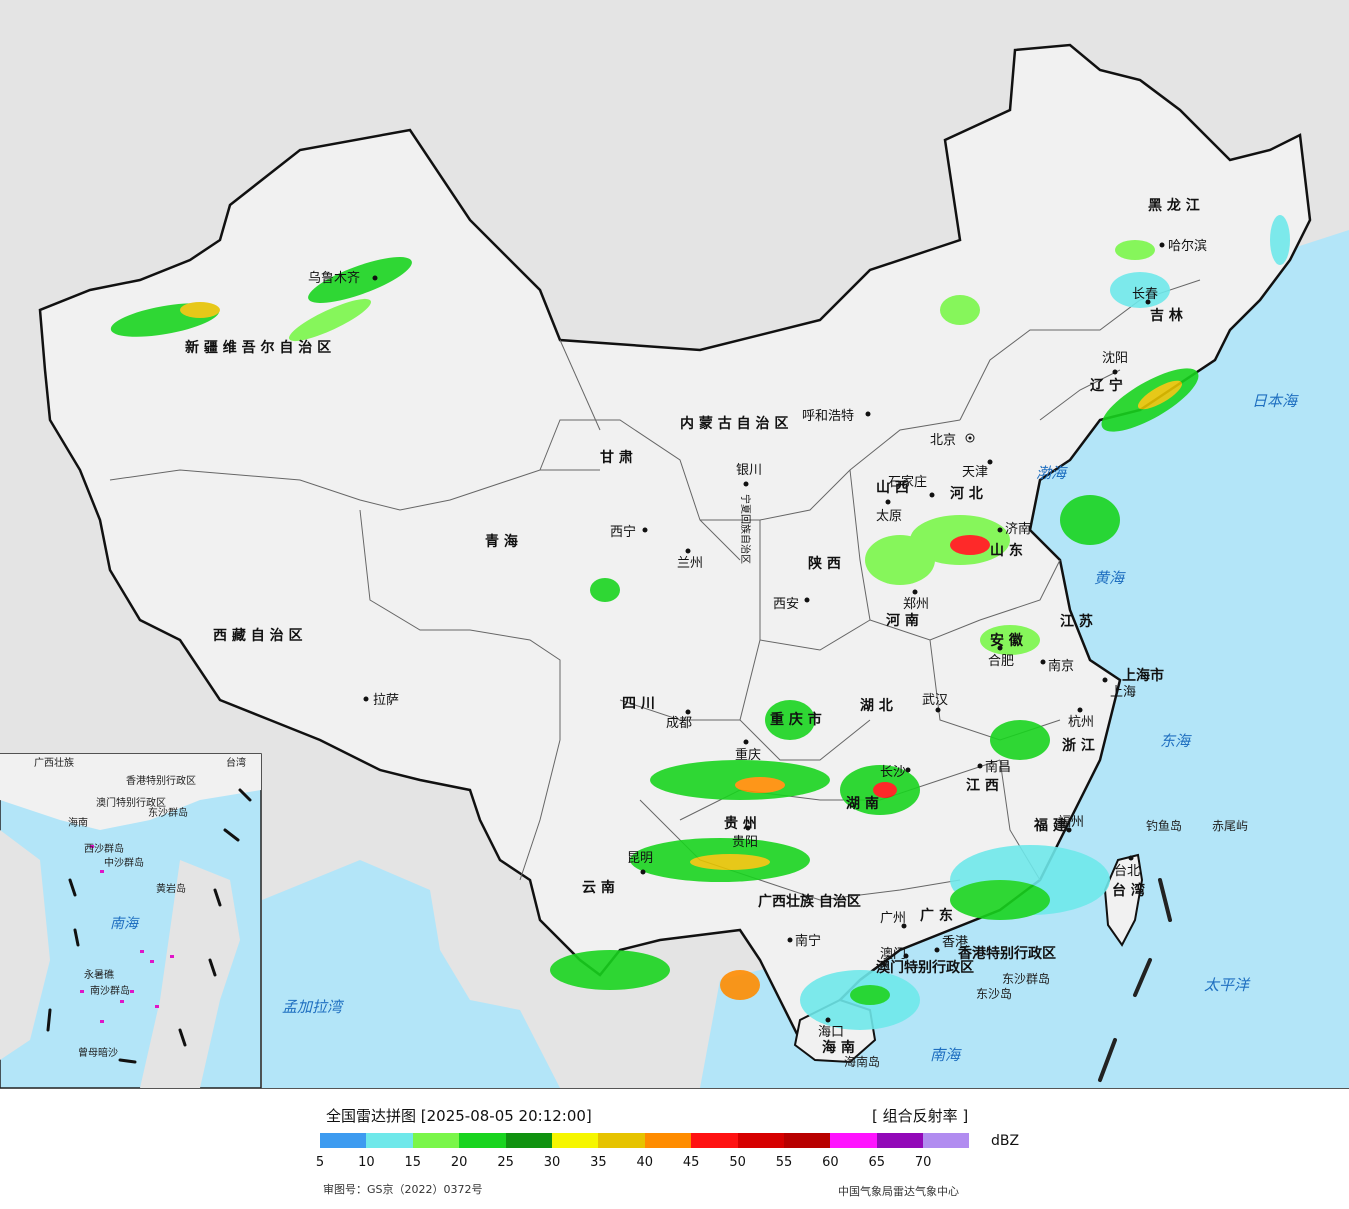  I want to click on province-label: 黑 龙 江, so click(1174, 205).